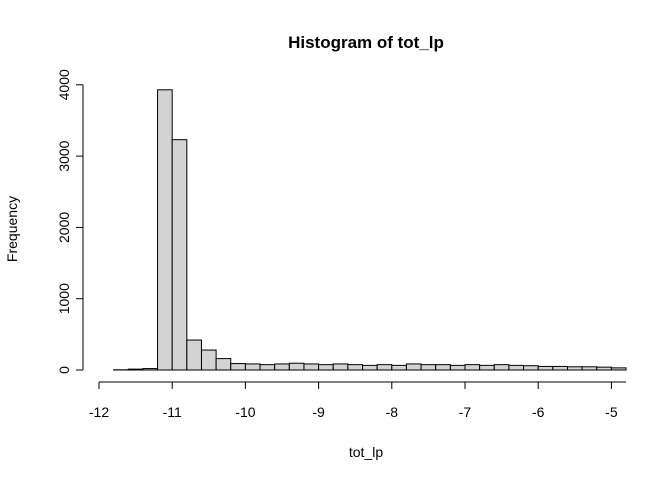 The width and height of the screenshot is (672, 480). Describe the element at coordinates (318, 412) in the screenshot. I see `x-tick-label: -9` at that location.